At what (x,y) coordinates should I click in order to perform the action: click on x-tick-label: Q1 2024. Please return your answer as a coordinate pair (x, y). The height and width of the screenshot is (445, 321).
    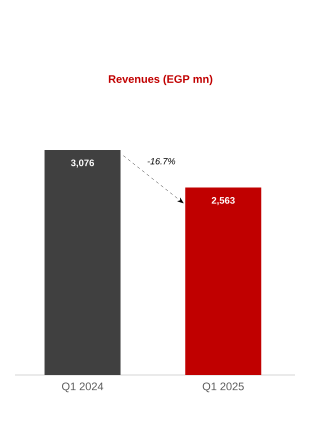
    Looking at the image, I should click on (83, 387).